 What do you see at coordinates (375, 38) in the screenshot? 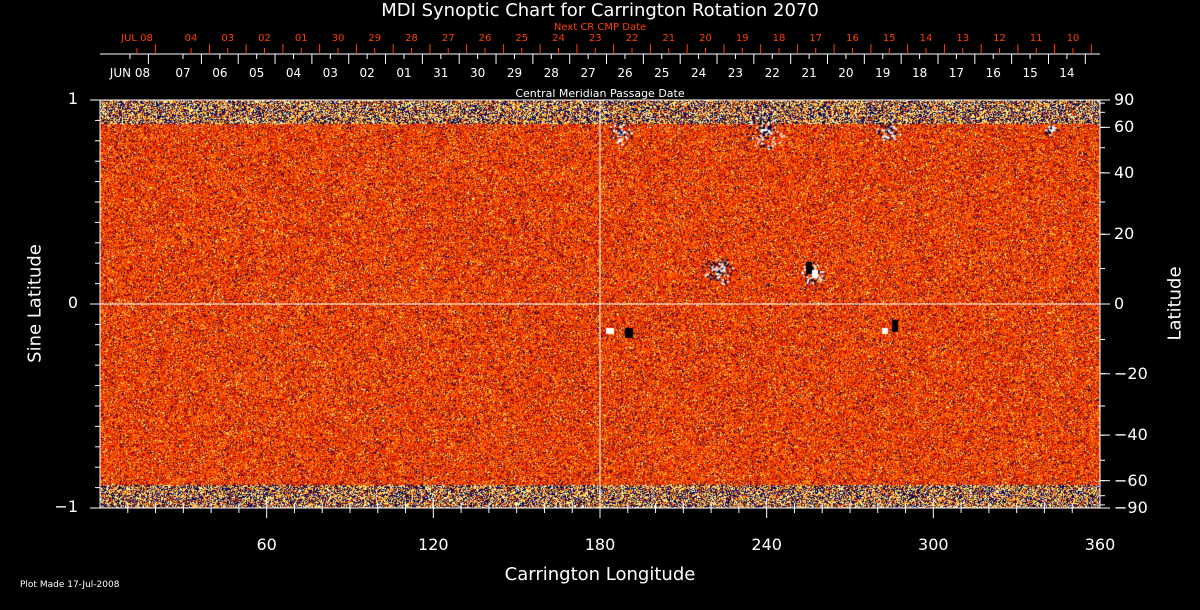
I see `next-cr-date-label: 29` at bounding box center [375, 38].